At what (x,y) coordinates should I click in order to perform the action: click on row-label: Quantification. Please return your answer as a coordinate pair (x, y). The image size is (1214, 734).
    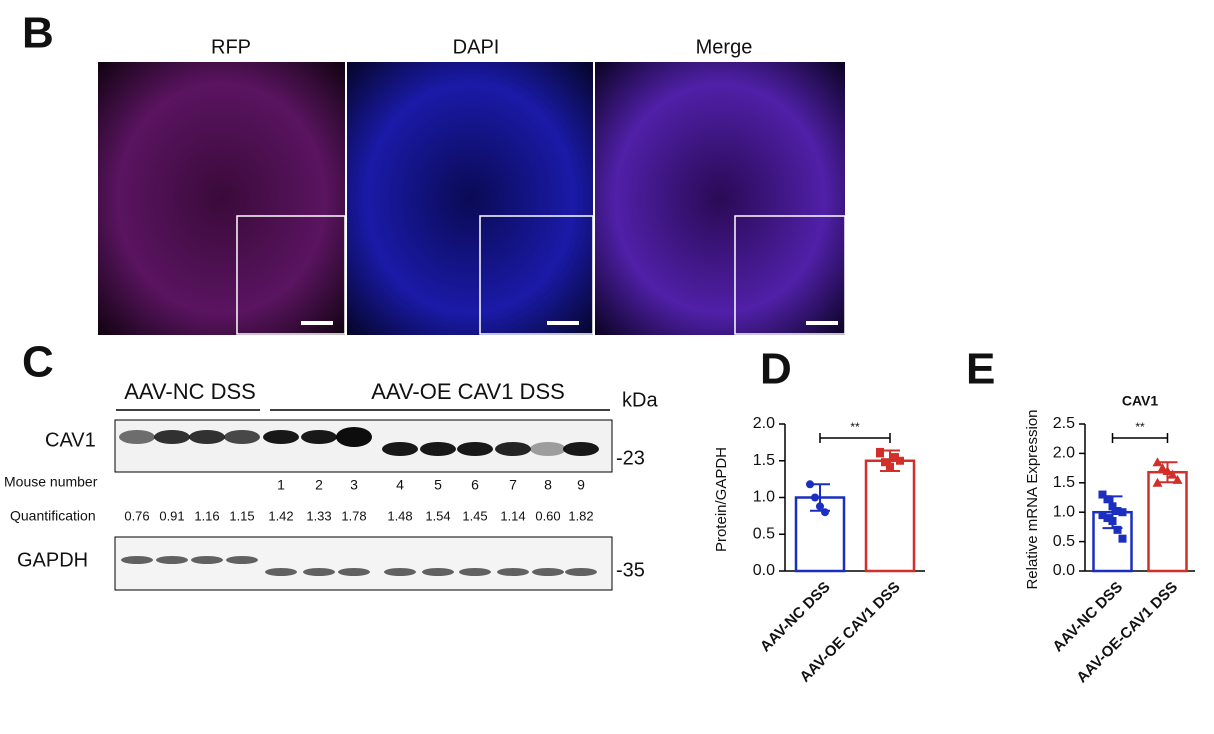
    Looking at the image, I should click on (53, 516).